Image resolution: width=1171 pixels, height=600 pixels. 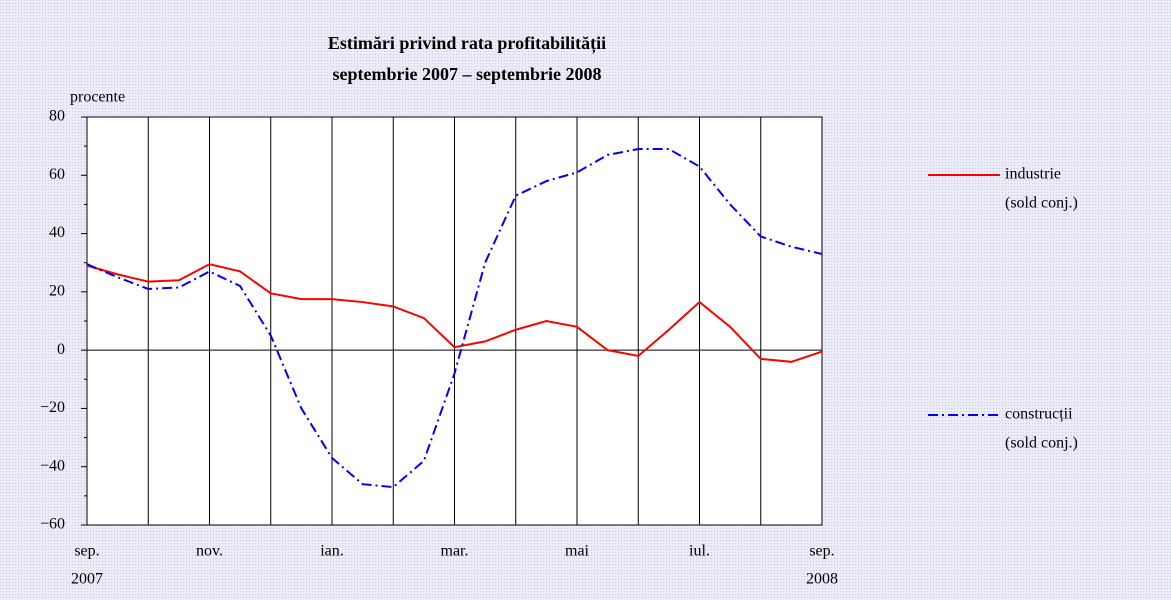 What do you see at coordinates (454, 313) in the screenshot?
I see `series-line` at bounding box center [454, 313].